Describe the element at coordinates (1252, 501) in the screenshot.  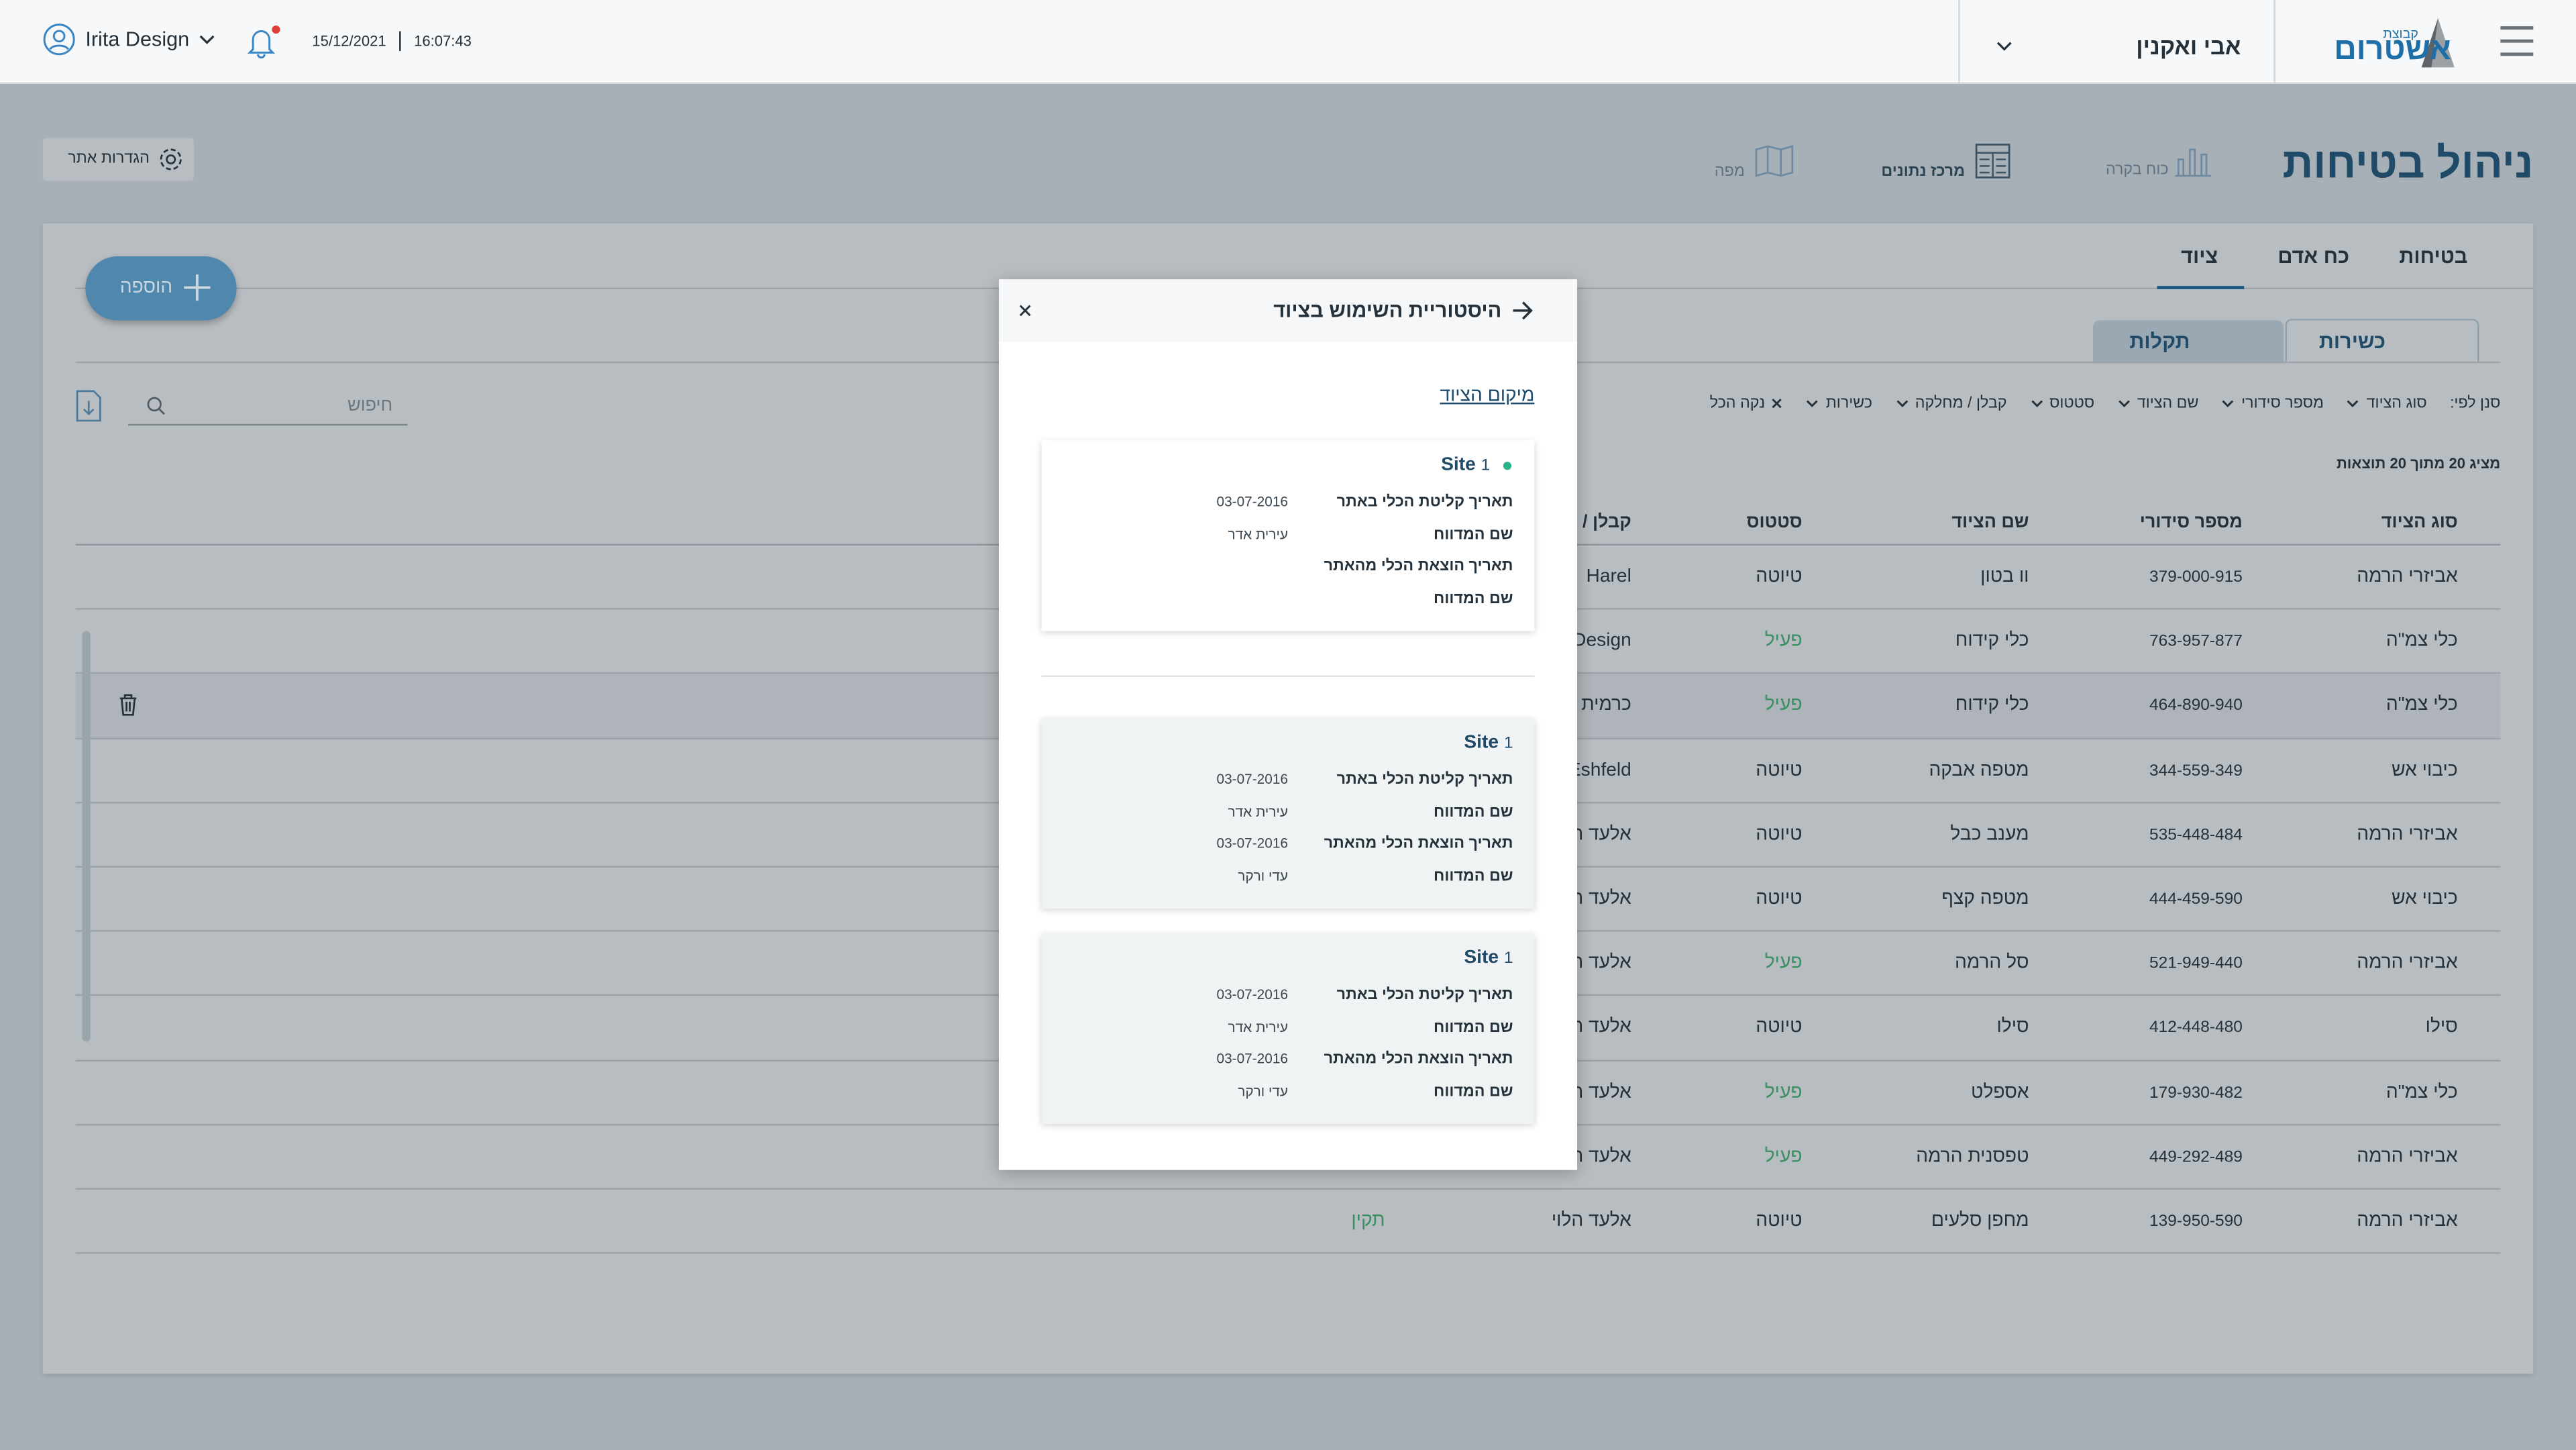
I see `field-value: 03-07-2016` at that location.